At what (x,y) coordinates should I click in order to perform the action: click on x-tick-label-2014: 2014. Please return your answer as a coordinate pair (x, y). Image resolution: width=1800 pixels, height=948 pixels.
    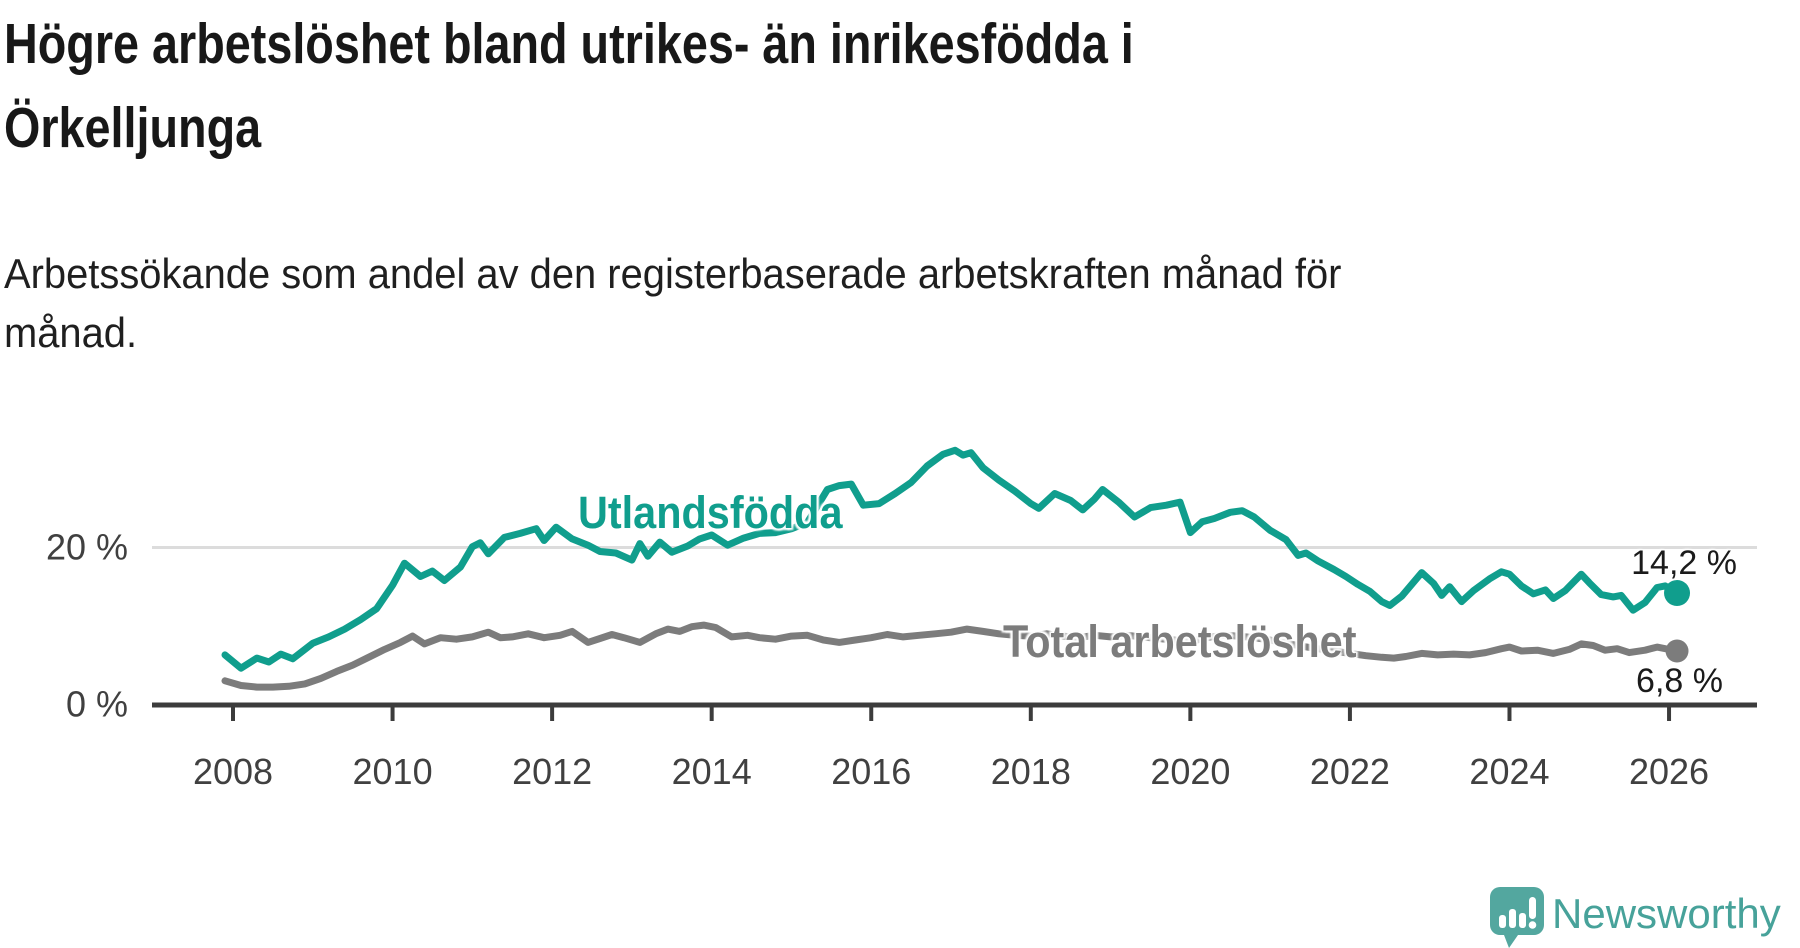
    Looking at the image, I should click on (712, 771).